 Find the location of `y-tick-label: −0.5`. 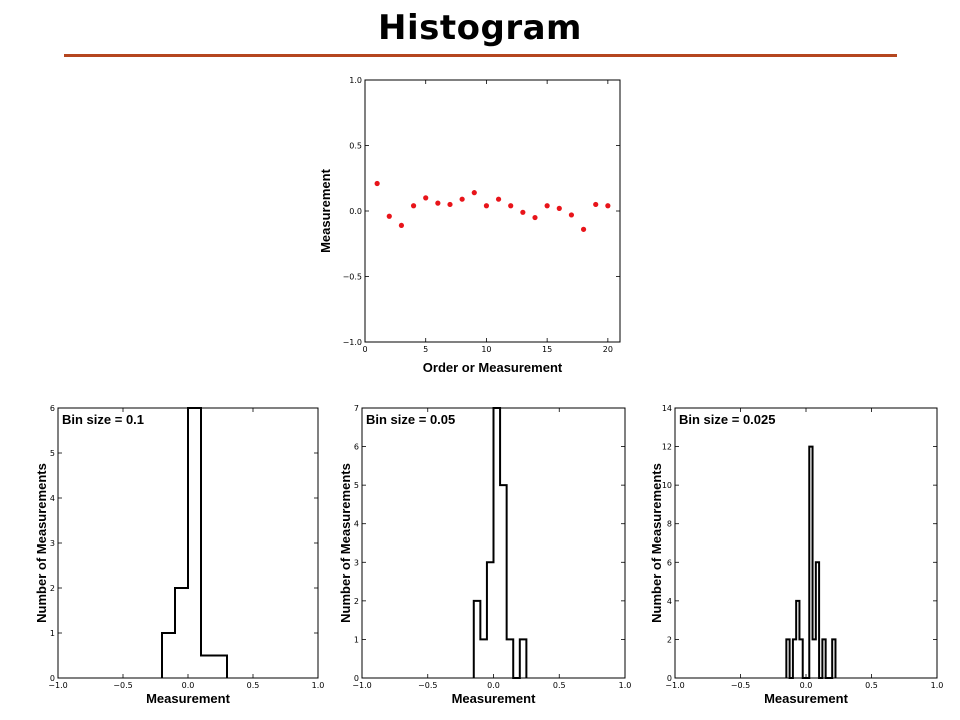

y-tick-label: −0.5 is located at coordinates (352, 277).